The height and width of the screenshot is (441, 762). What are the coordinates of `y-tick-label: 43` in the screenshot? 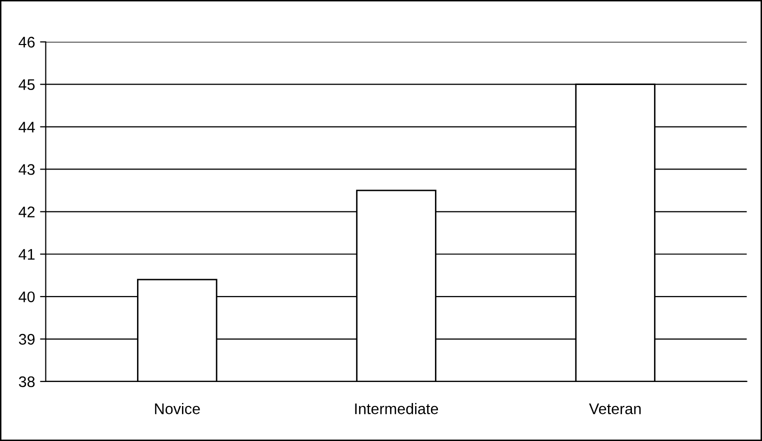 It's located at (26, 169).